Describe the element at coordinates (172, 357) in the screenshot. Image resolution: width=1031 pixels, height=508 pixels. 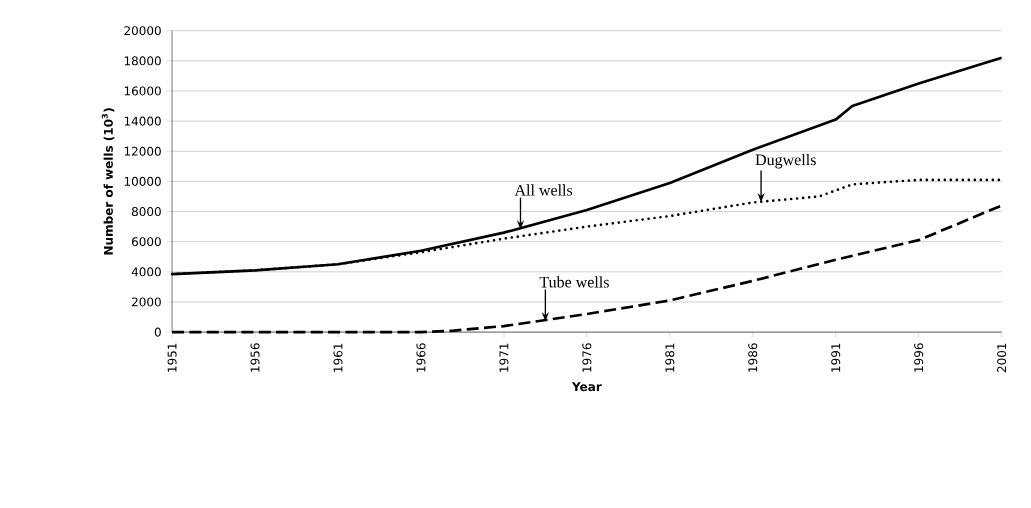
I see `x-tick-label: 1951` at that location.